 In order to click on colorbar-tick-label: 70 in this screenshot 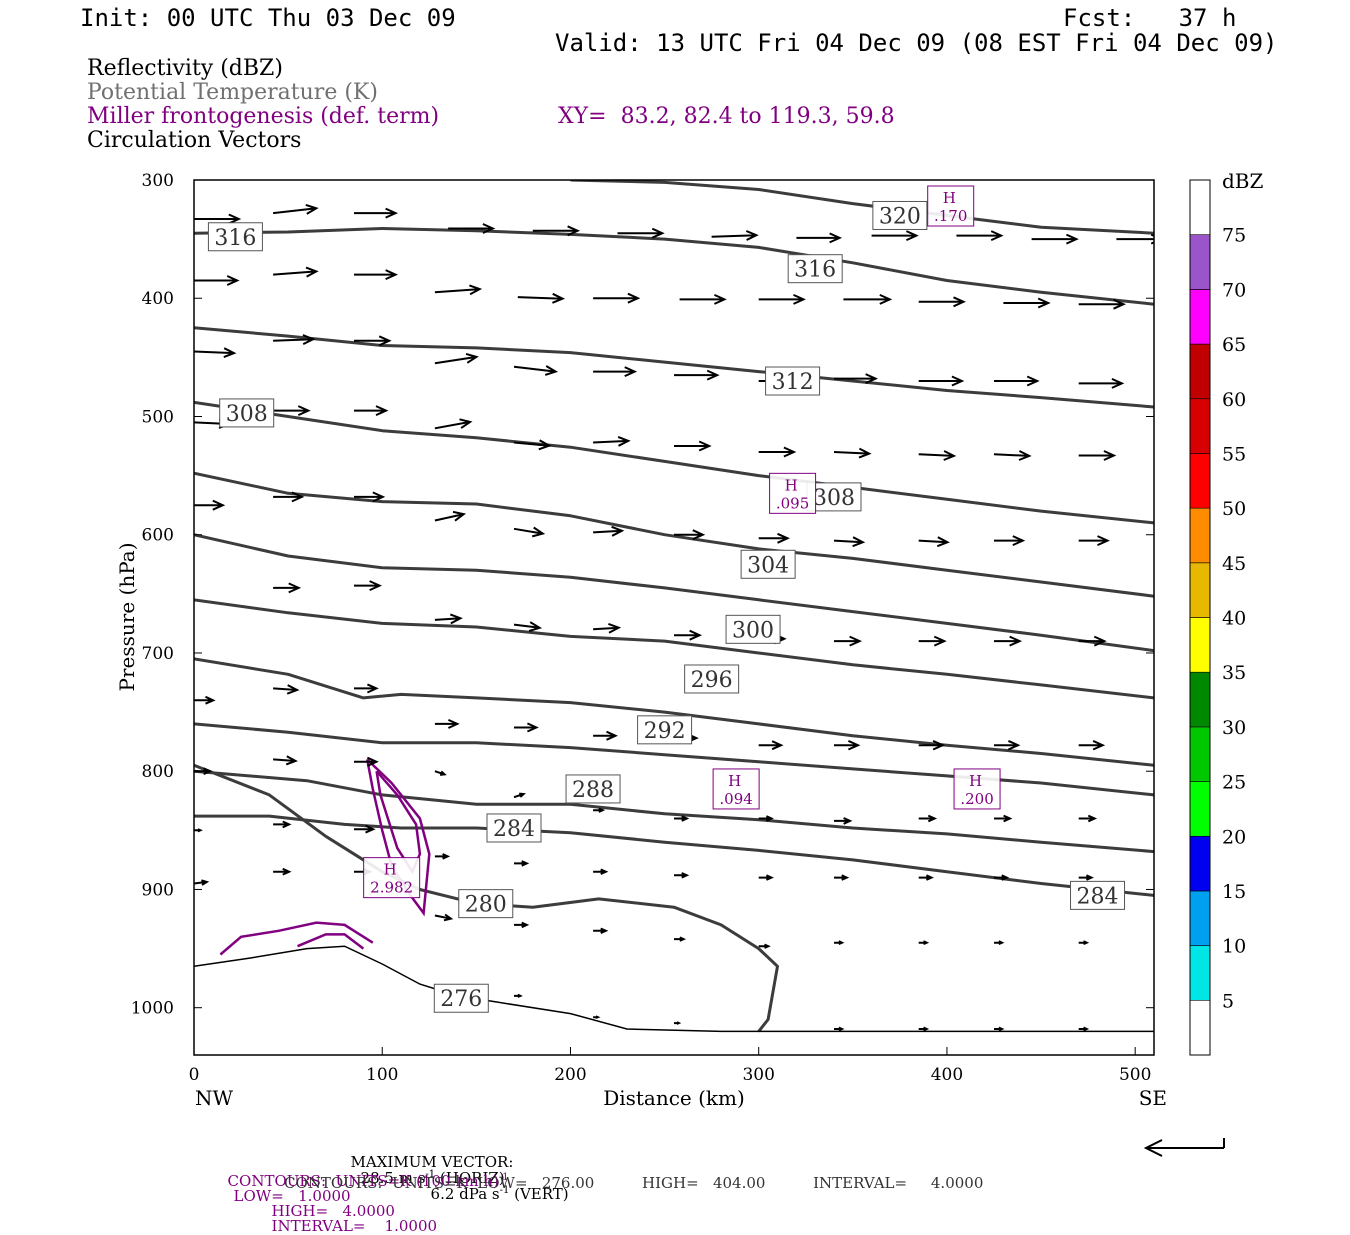, I will do `click(1234, 290)`.